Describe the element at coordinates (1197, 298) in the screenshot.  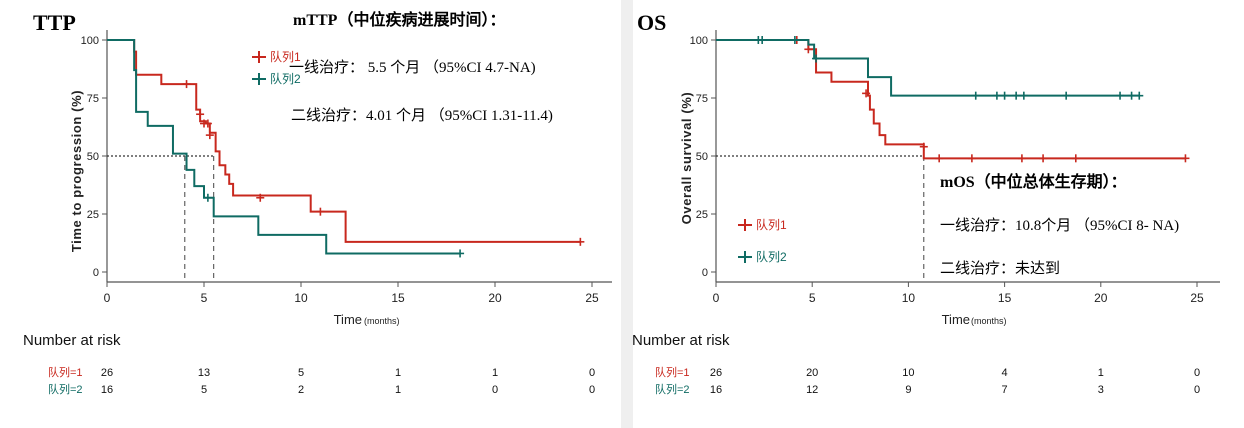
I see `os-xtick-label: 25` at that location.